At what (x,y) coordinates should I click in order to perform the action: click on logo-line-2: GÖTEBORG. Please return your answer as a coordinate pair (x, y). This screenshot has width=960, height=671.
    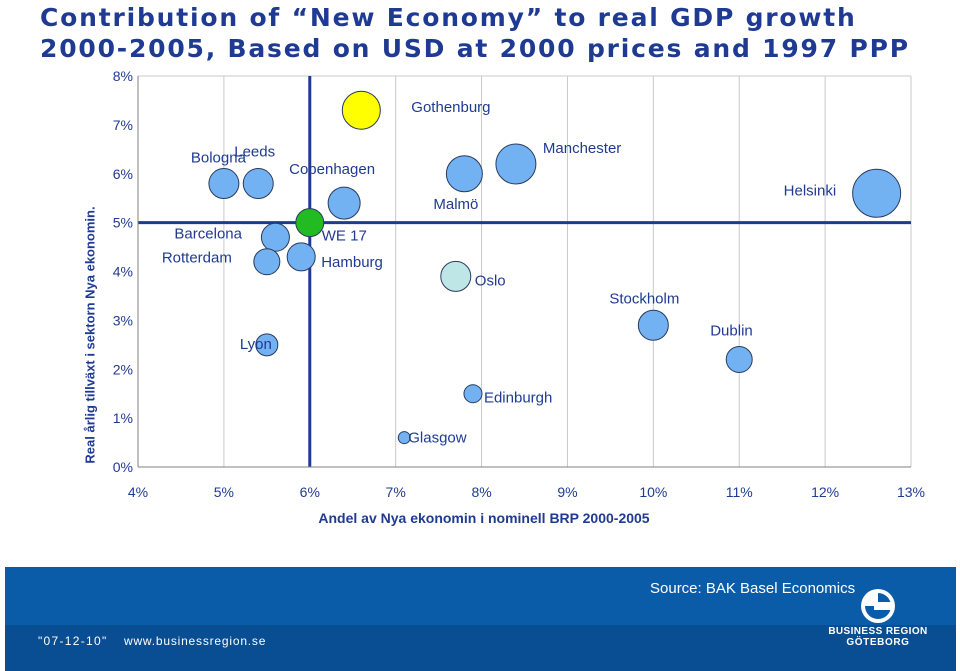
    Looking at the image, I should click on (878, 642).